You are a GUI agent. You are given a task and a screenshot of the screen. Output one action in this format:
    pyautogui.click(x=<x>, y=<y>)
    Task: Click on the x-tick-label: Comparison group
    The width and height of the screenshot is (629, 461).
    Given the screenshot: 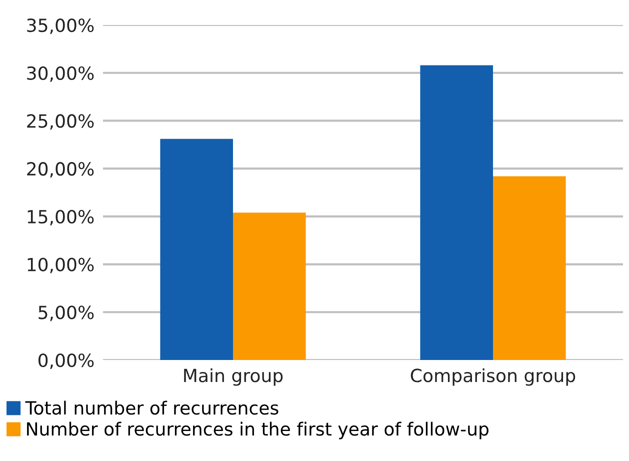 What is the action you would take?
    pyautogui.click(x=493, y=377)
    